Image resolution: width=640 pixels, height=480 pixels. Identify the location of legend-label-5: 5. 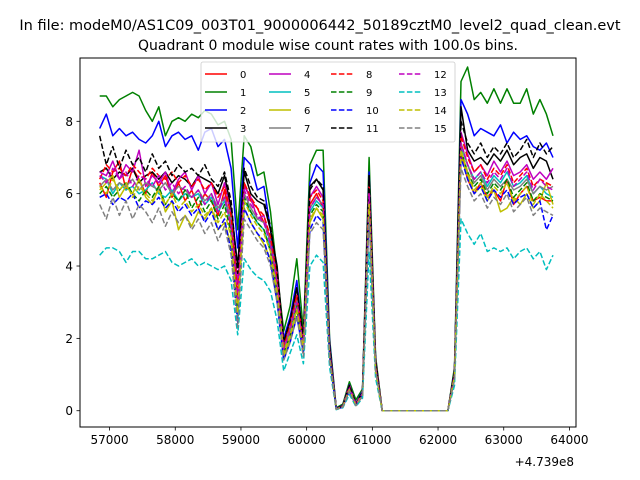
(307, 93).